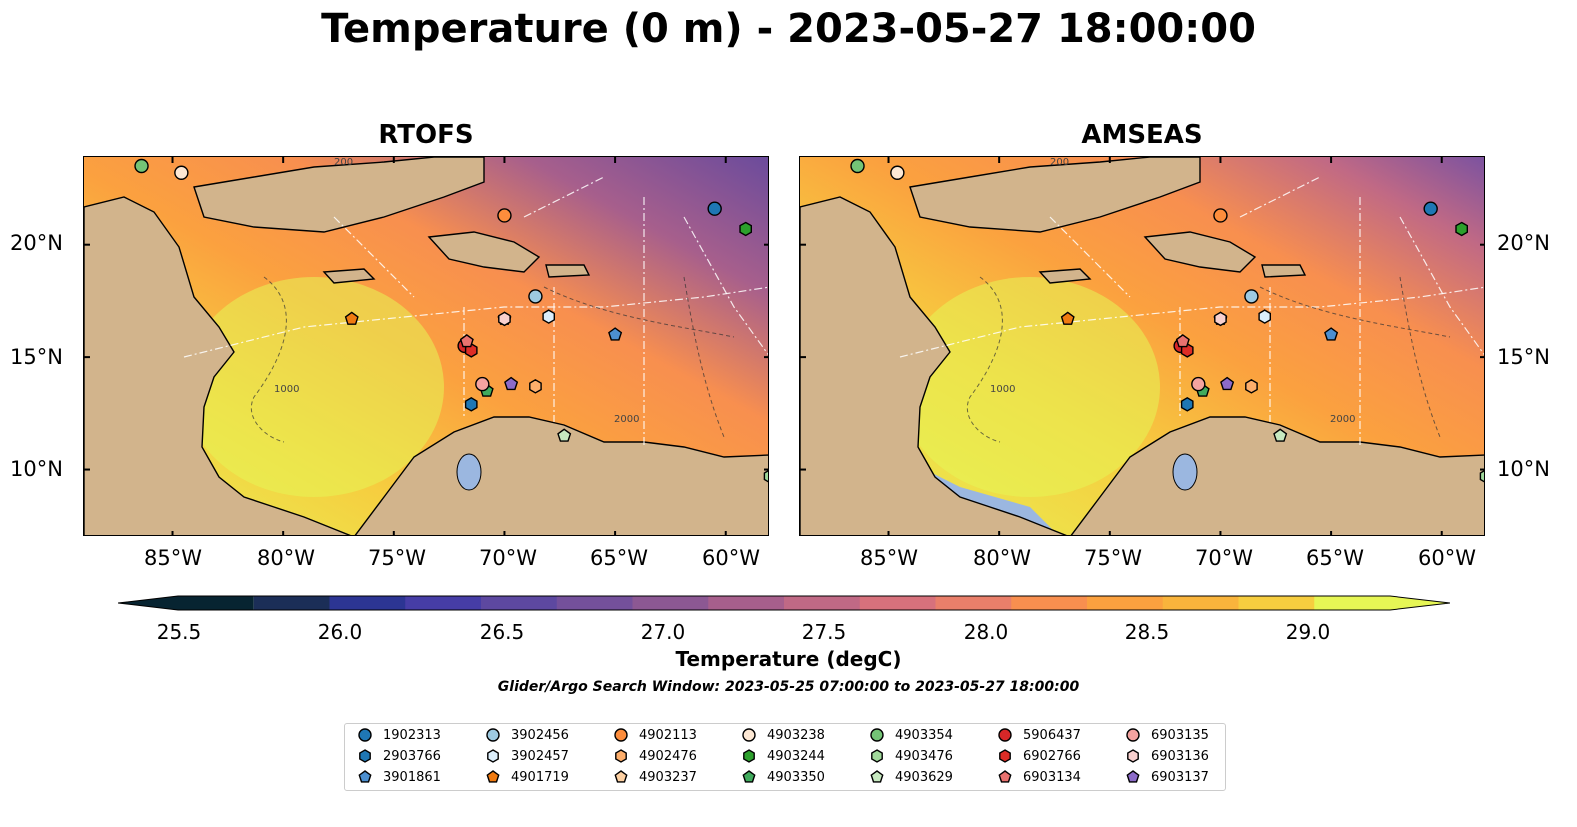  I want to click on legend-label: 6902766, so click(1052, 756).